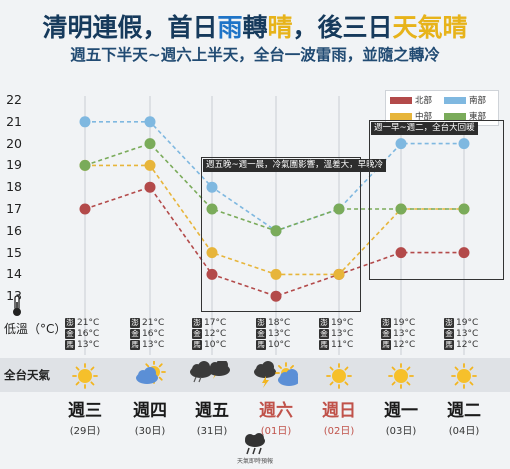  Describe the element at coordinates (436, 200) in the screenshot. I see `annotation-box-warm-up` at that location.